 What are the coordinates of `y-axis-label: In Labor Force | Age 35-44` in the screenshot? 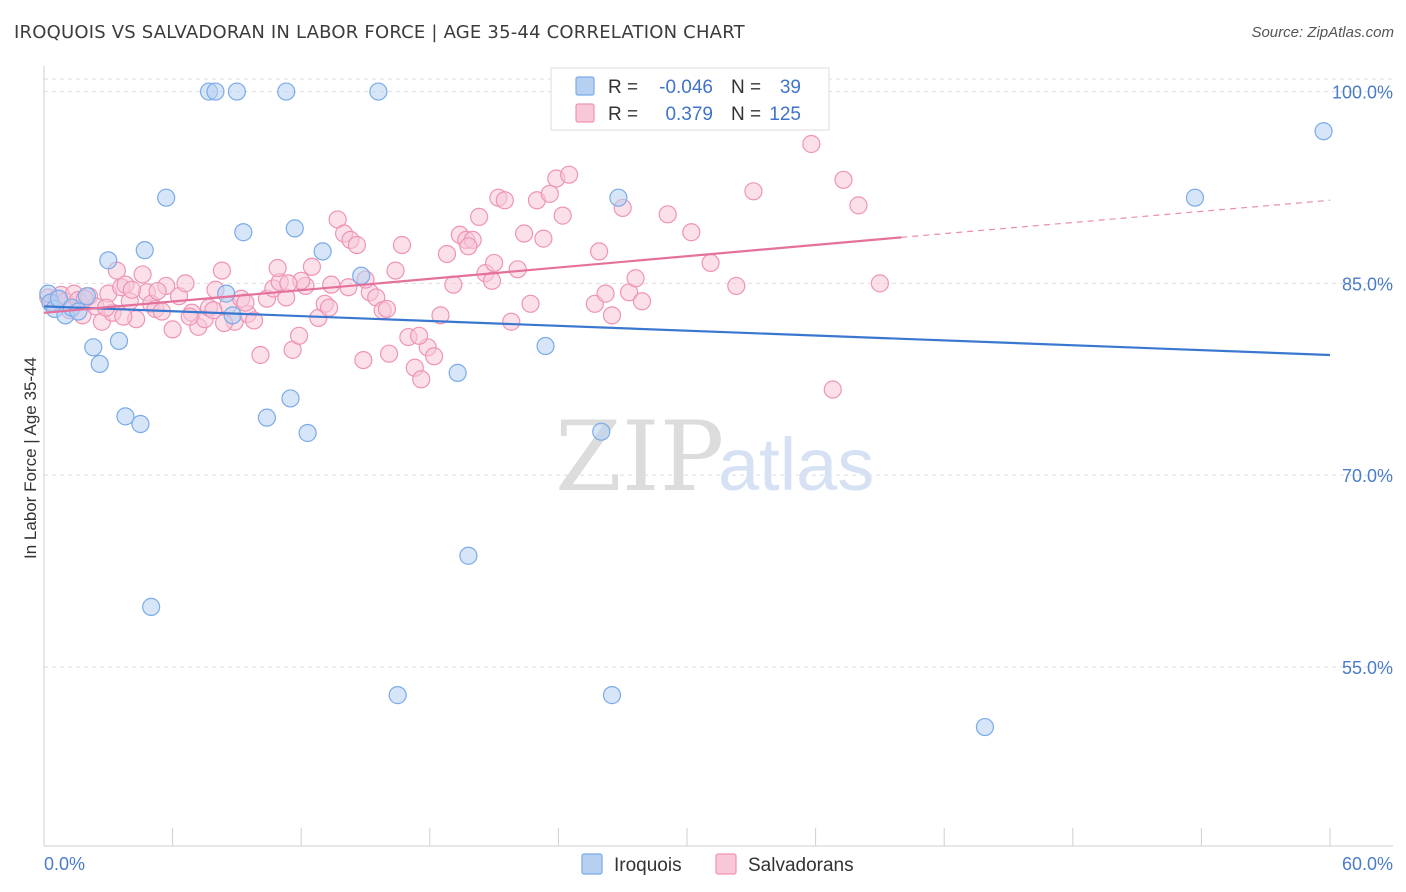 It's located at (30, 458).